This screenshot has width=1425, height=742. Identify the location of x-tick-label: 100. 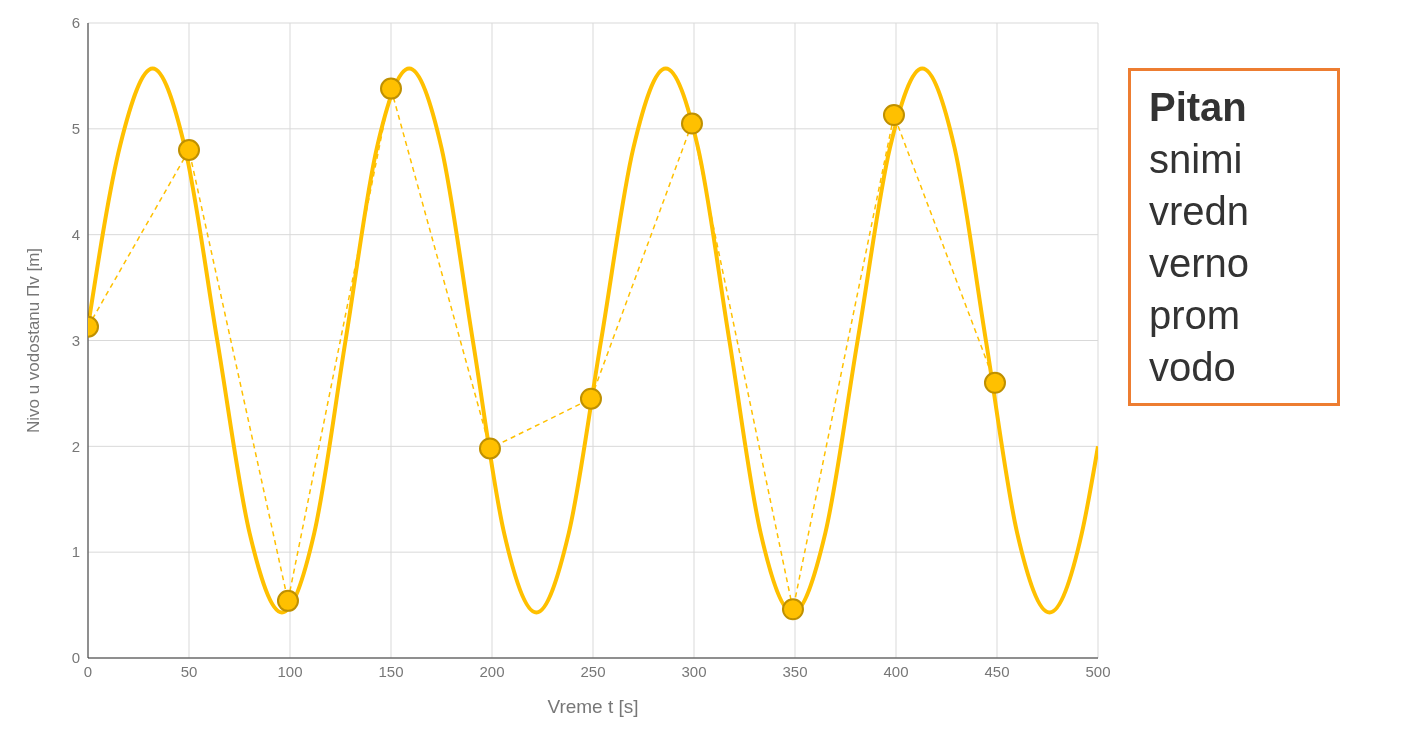
(290, 671).